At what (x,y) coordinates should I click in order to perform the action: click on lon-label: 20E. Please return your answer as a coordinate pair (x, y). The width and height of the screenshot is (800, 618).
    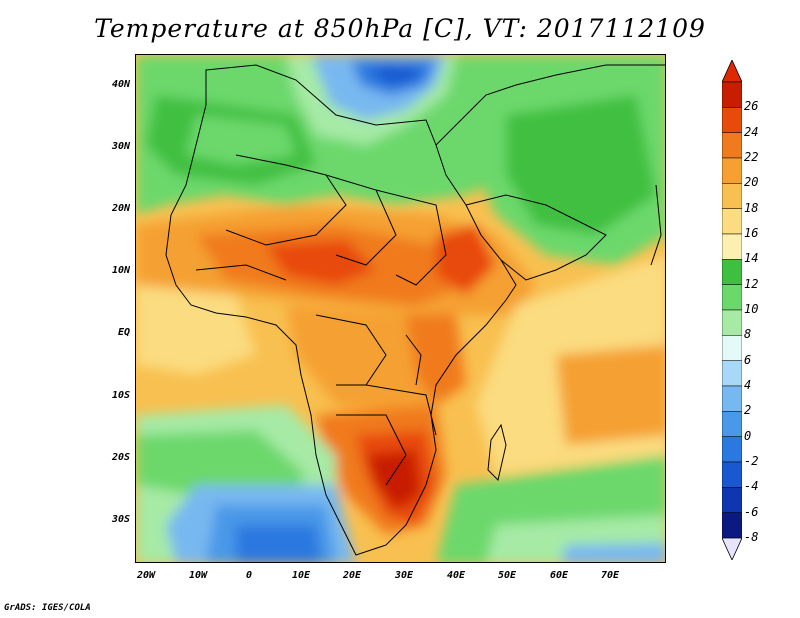
    Looking at the image, I should click on (352, 575).